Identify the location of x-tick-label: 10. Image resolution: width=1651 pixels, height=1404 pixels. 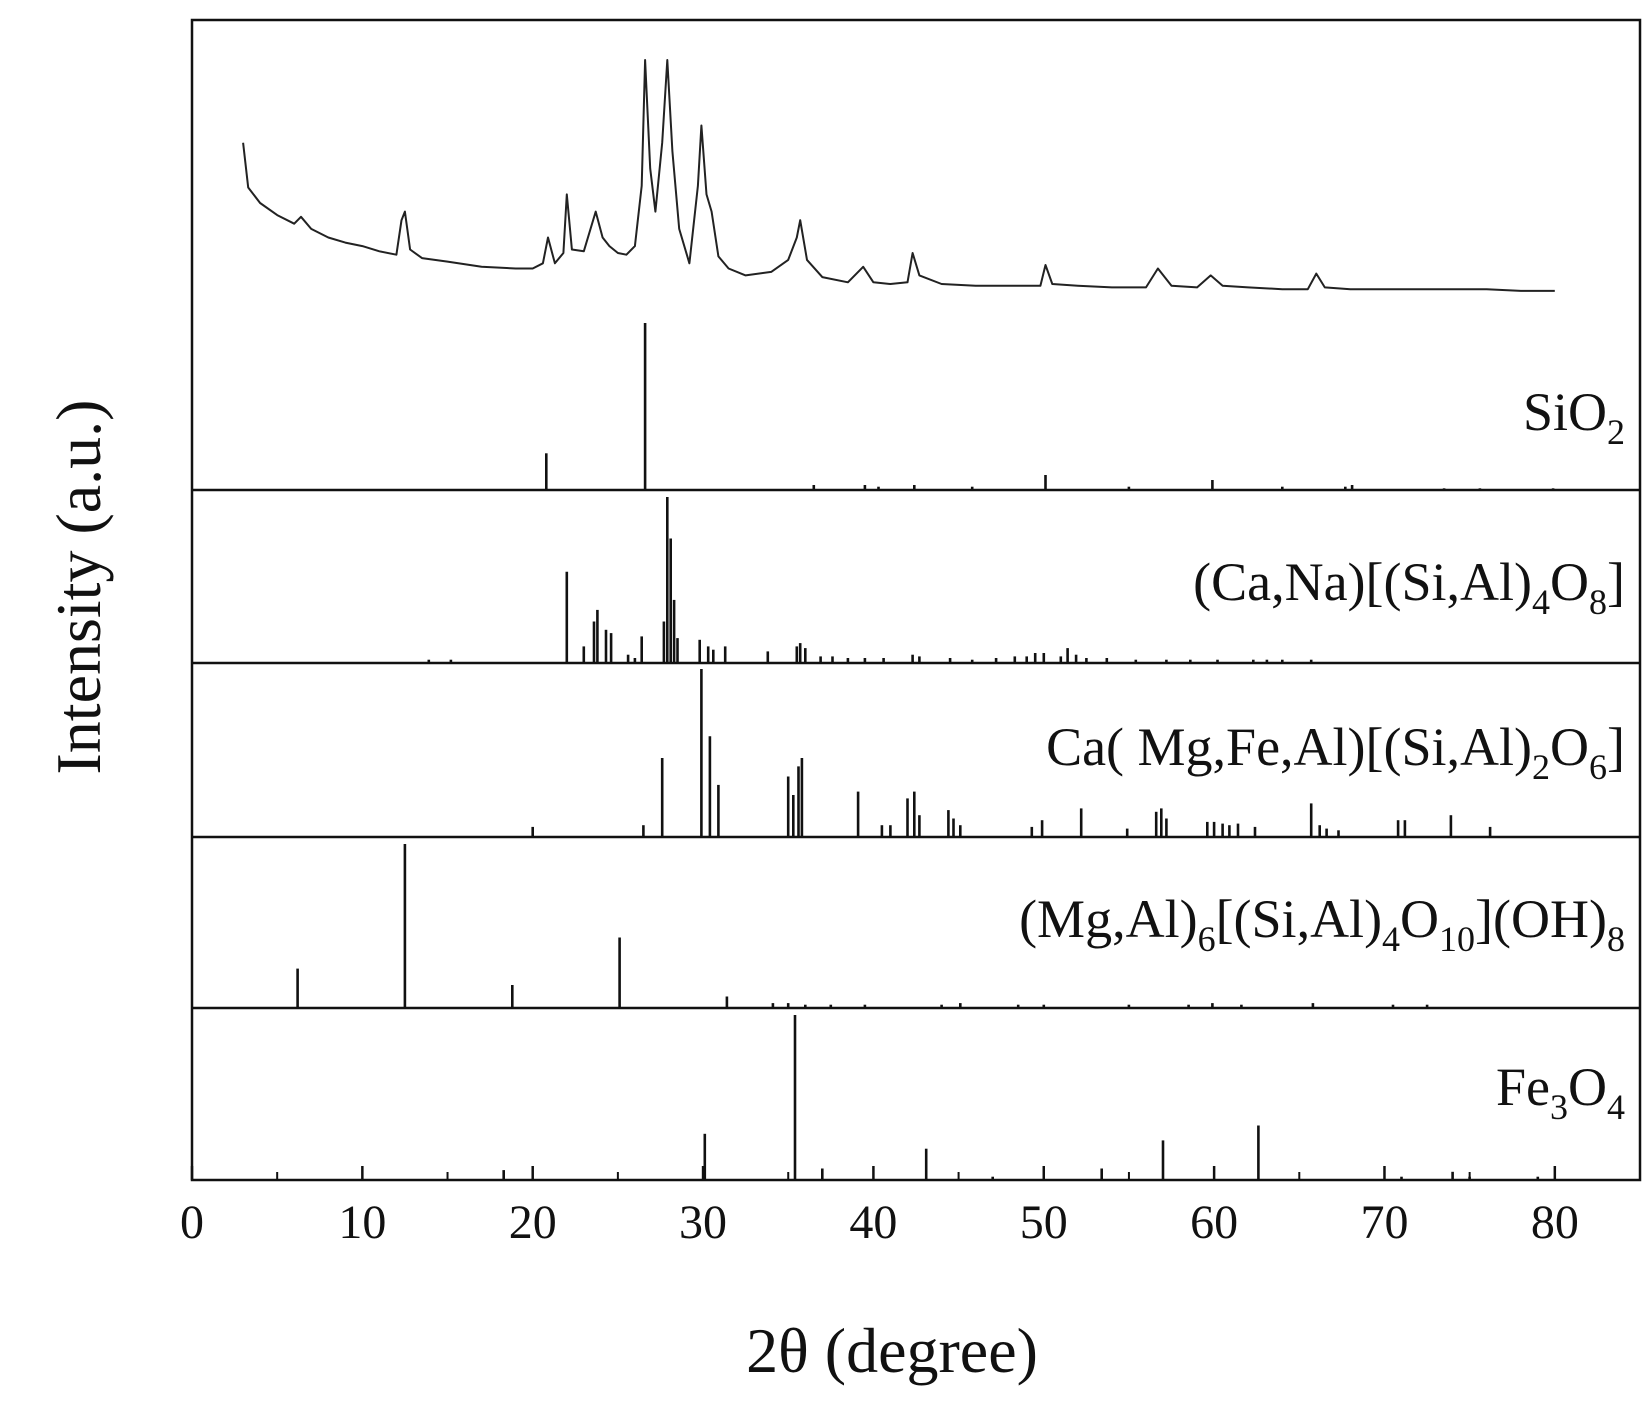
(362, 1222).